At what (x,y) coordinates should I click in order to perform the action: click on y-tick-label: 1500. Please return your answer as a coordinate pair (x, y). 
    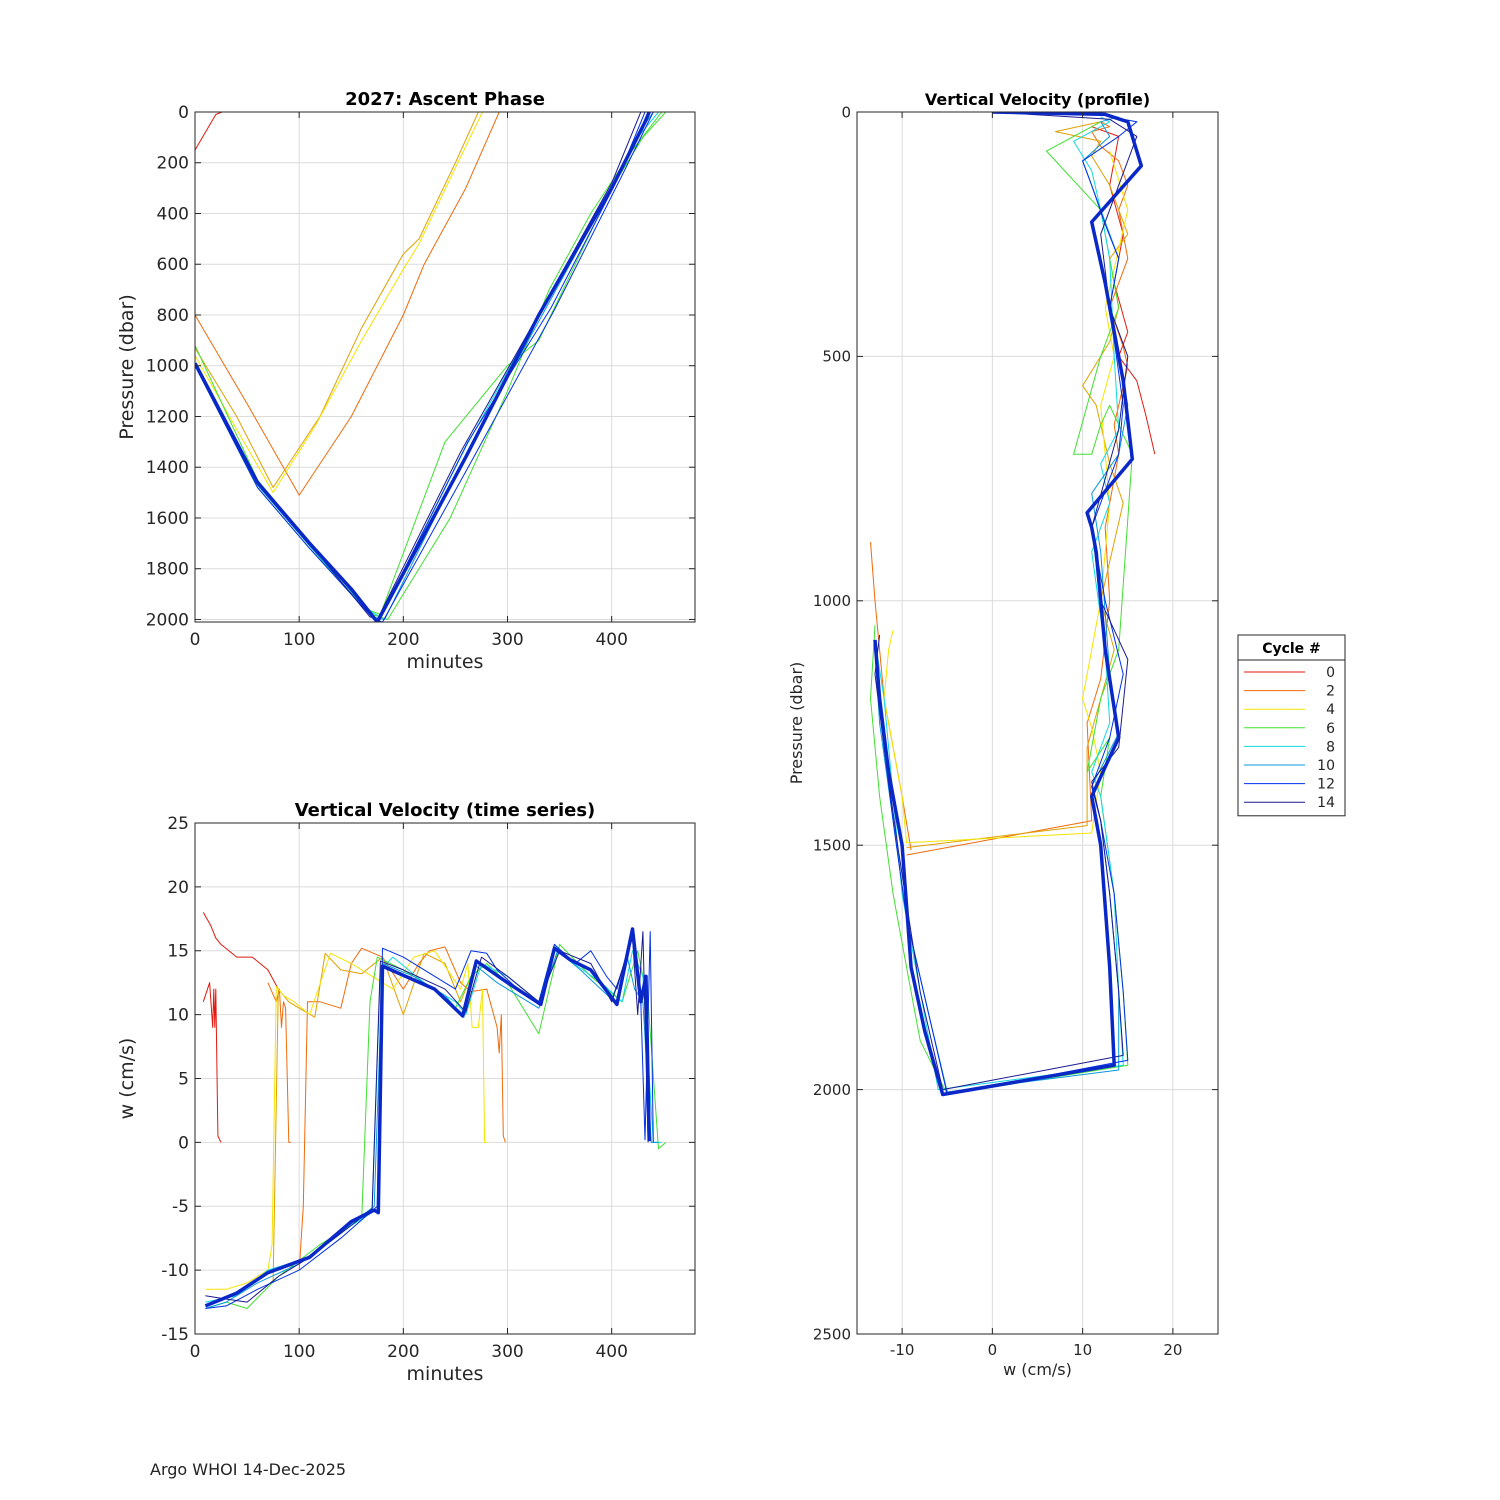
    Looking at the image, I should click on (832, 845).